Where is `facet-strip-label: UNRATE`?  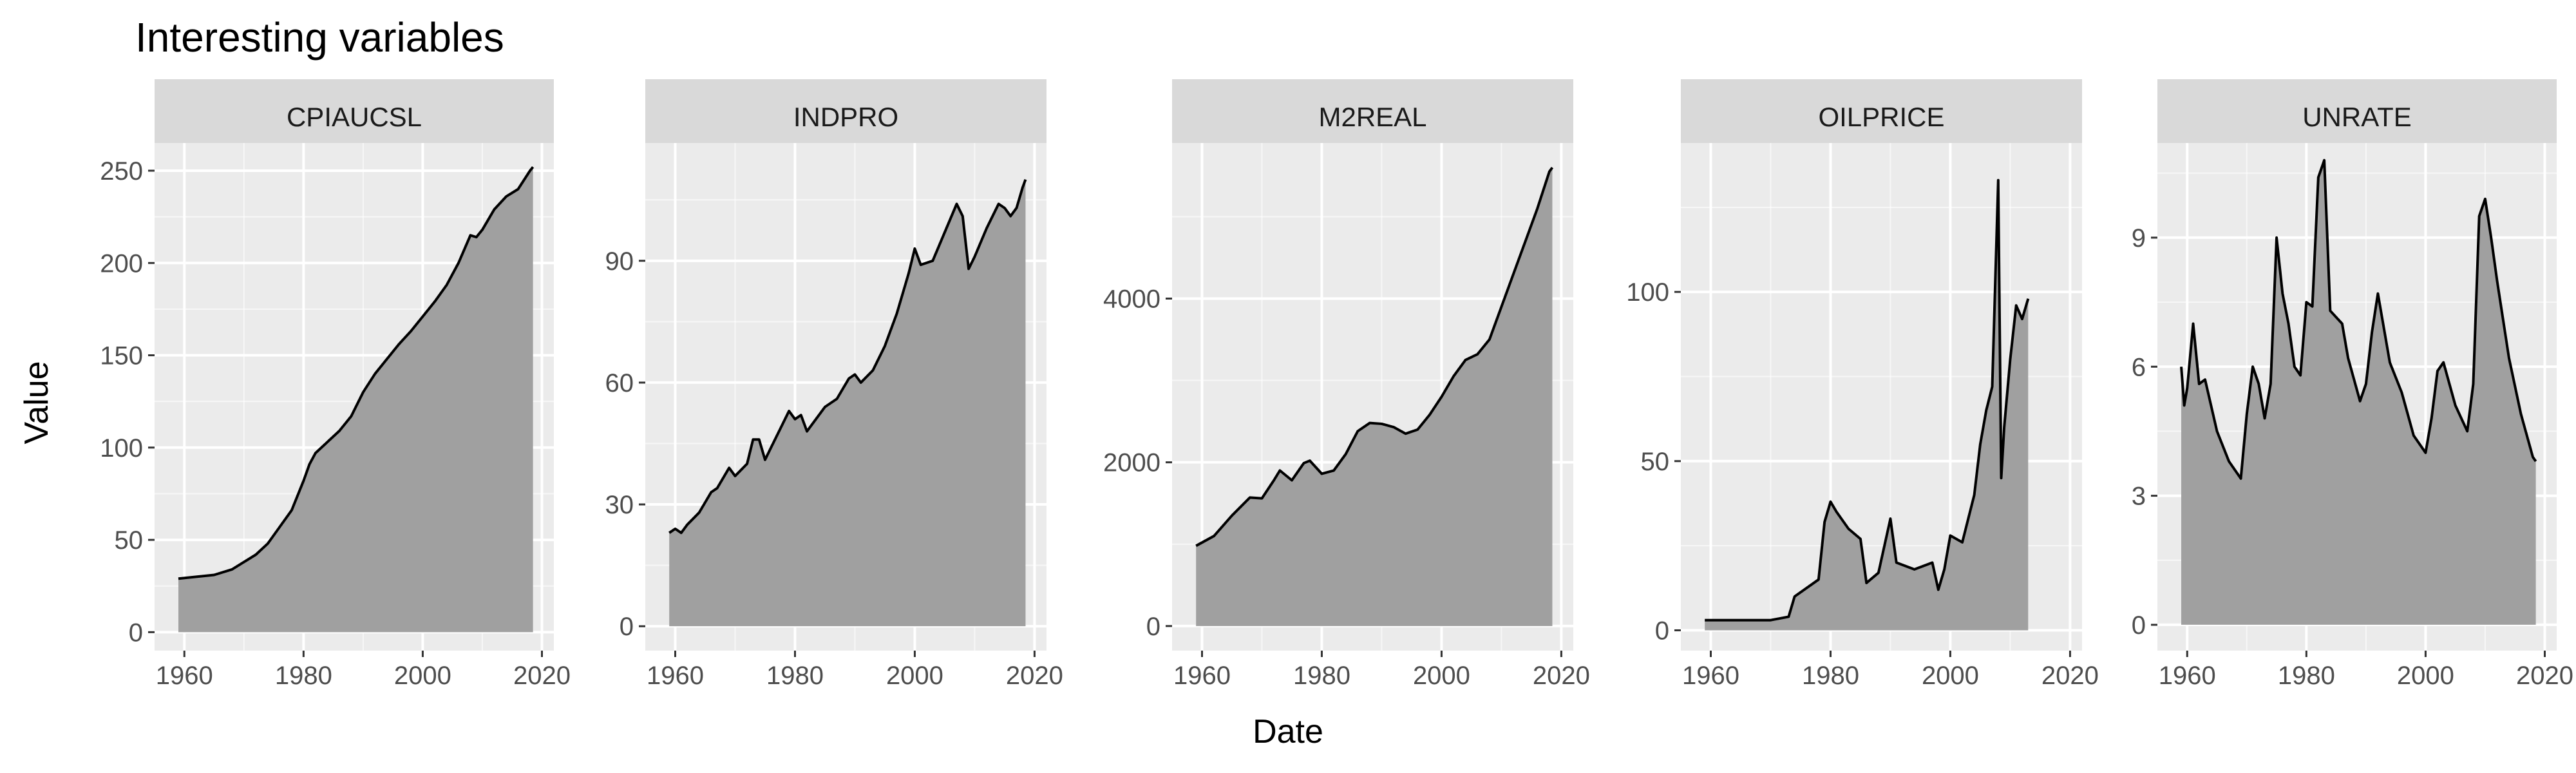 facet-strip-label: UNRATE is located at coordinates (2357, 117).